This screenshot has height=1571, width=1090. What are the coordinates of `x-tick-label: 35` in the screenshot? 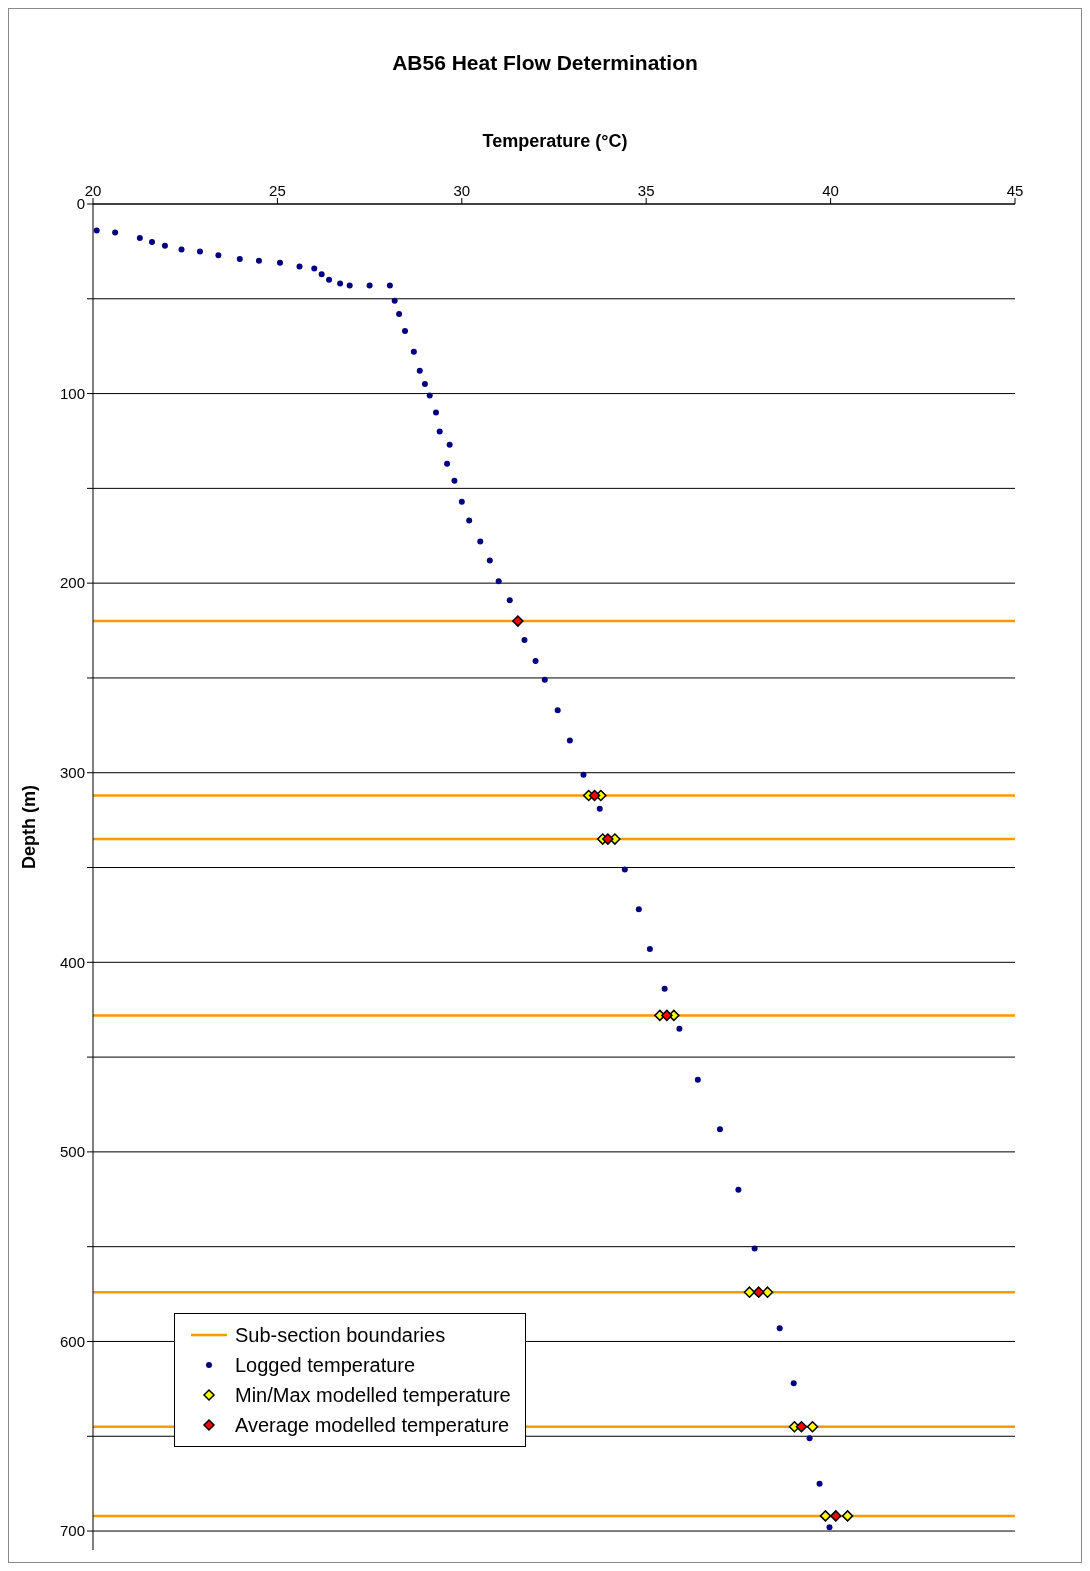 It's located at (646, 190).